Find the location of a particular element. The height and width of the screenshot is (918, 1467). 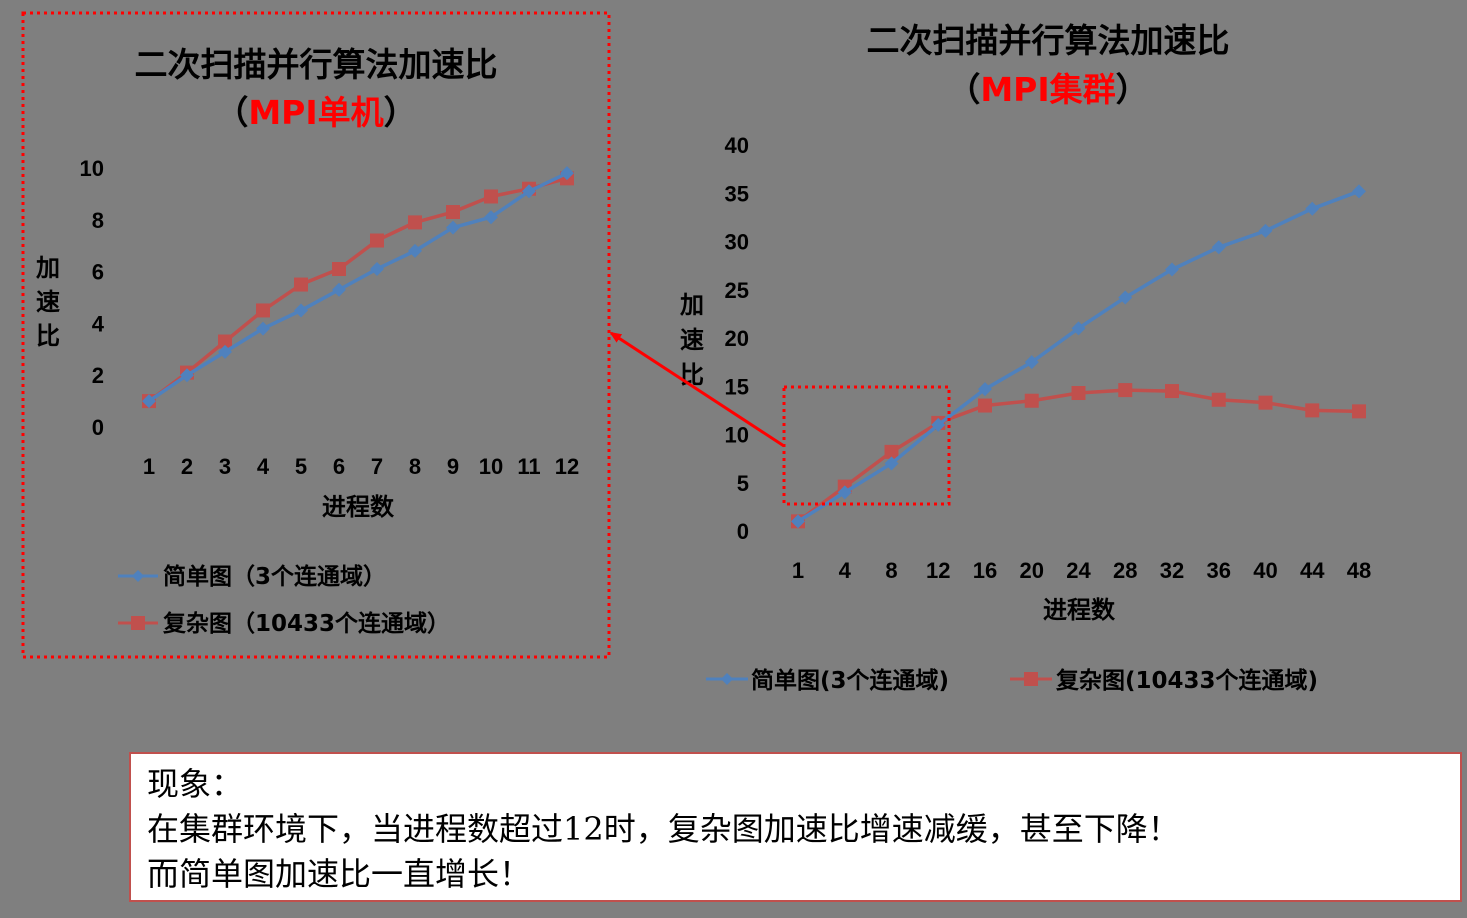

right-x-axis-label: 进程数 is located at coordinates (1079, 610).